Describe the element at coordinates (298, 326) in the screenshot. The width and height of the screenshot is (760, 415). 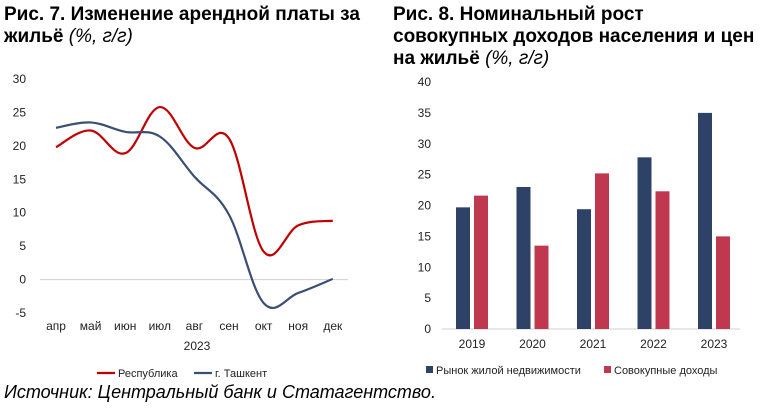
I see `x-tick-label: ноя` at that location.